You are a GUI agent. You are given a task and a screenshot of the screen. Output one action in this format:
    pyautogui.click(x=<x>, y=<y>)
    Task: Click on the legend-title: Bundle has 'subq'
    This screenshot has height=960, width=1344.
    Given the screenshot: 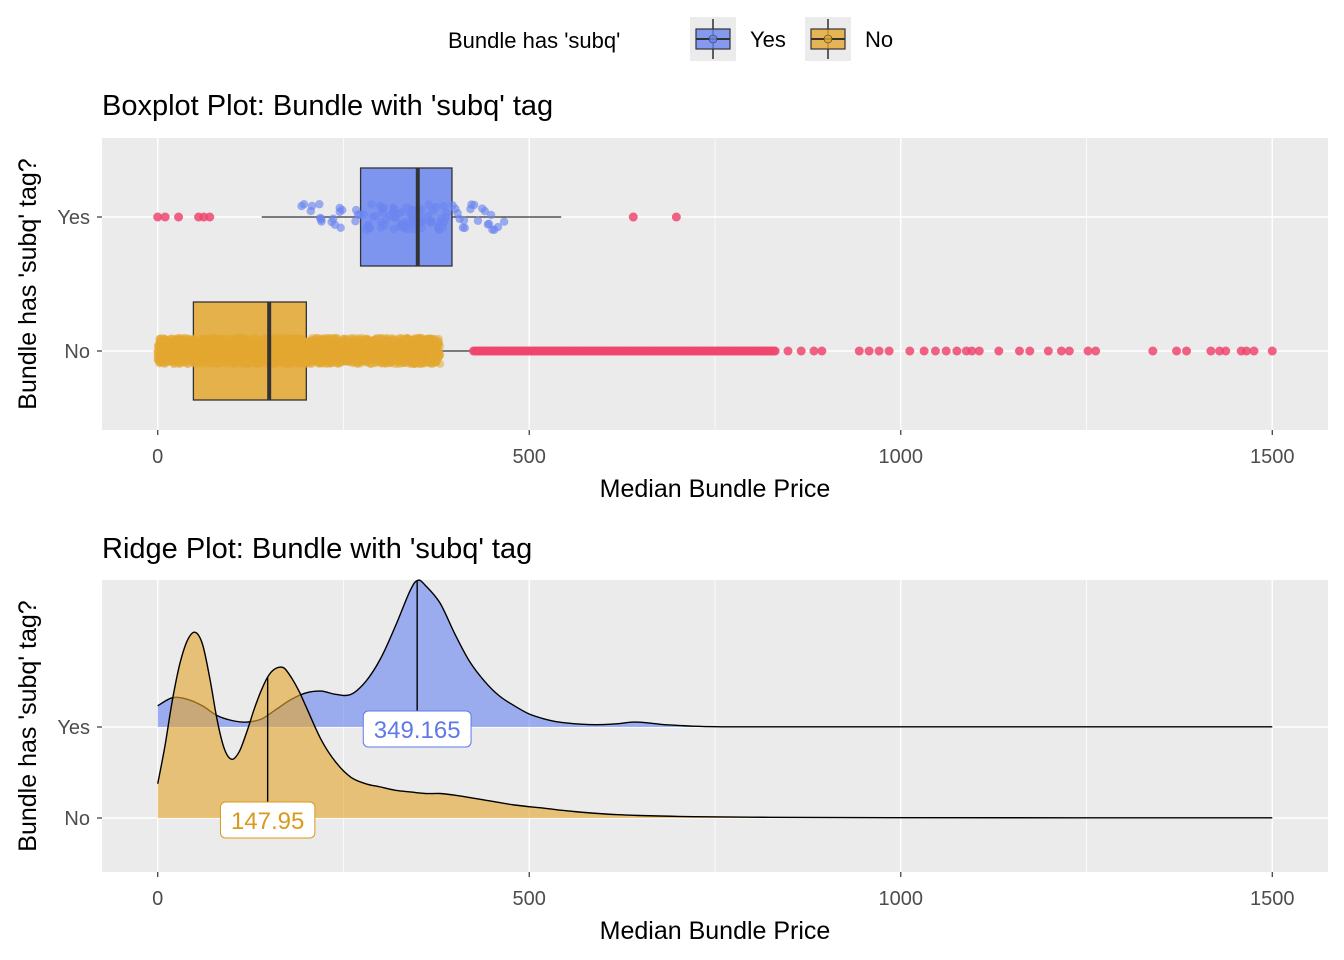 What is the action you would take?
    pyautogui.click(x=534, y=40)
    